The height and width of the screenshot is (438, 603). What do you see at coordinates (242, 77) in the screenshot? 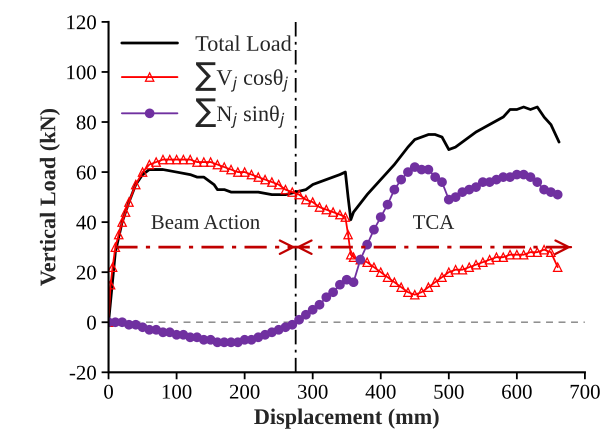
I see `legend-label: ∑V$_{j}$ cosθ$_{j}$` at bounding box center [242, 77].